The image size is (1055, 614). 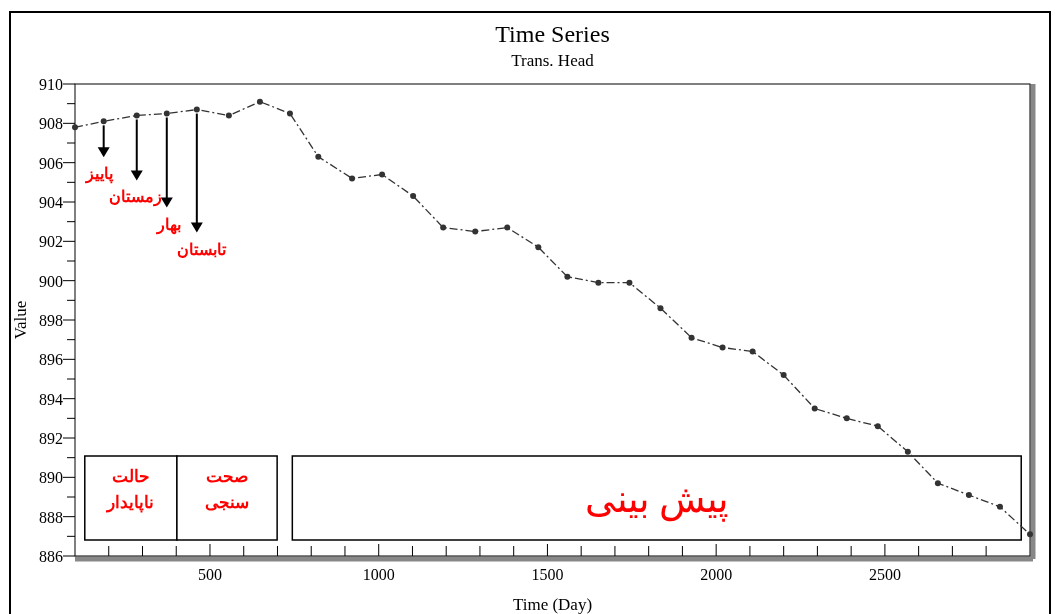 I want to click on annotation: تابستان, so click(x=202, y=249).